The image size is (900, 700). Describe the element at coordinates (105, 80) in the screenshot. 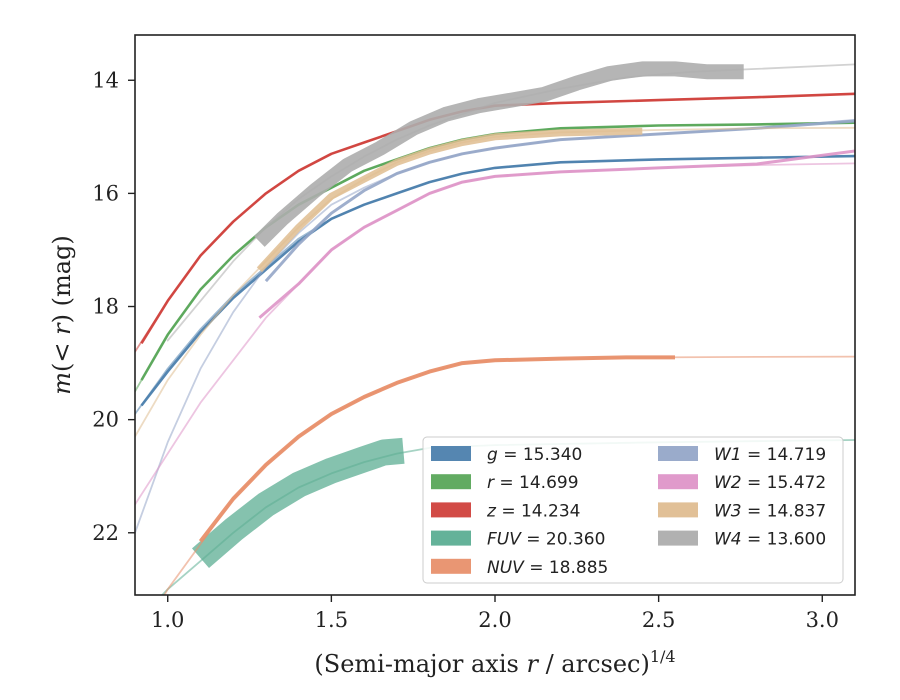

I see `y-tick-label: 14` at that location.